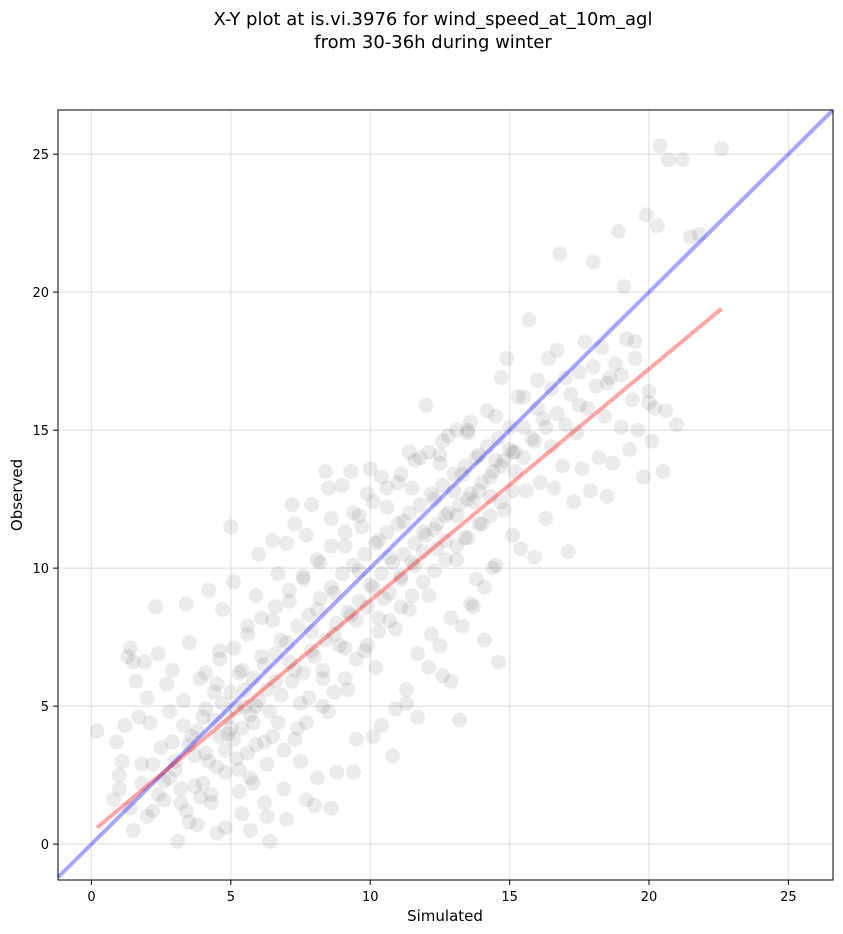  Describe the element at coordinates (370, 897) in the screenshot. I see `x-tick-label-2: 10` at that location.